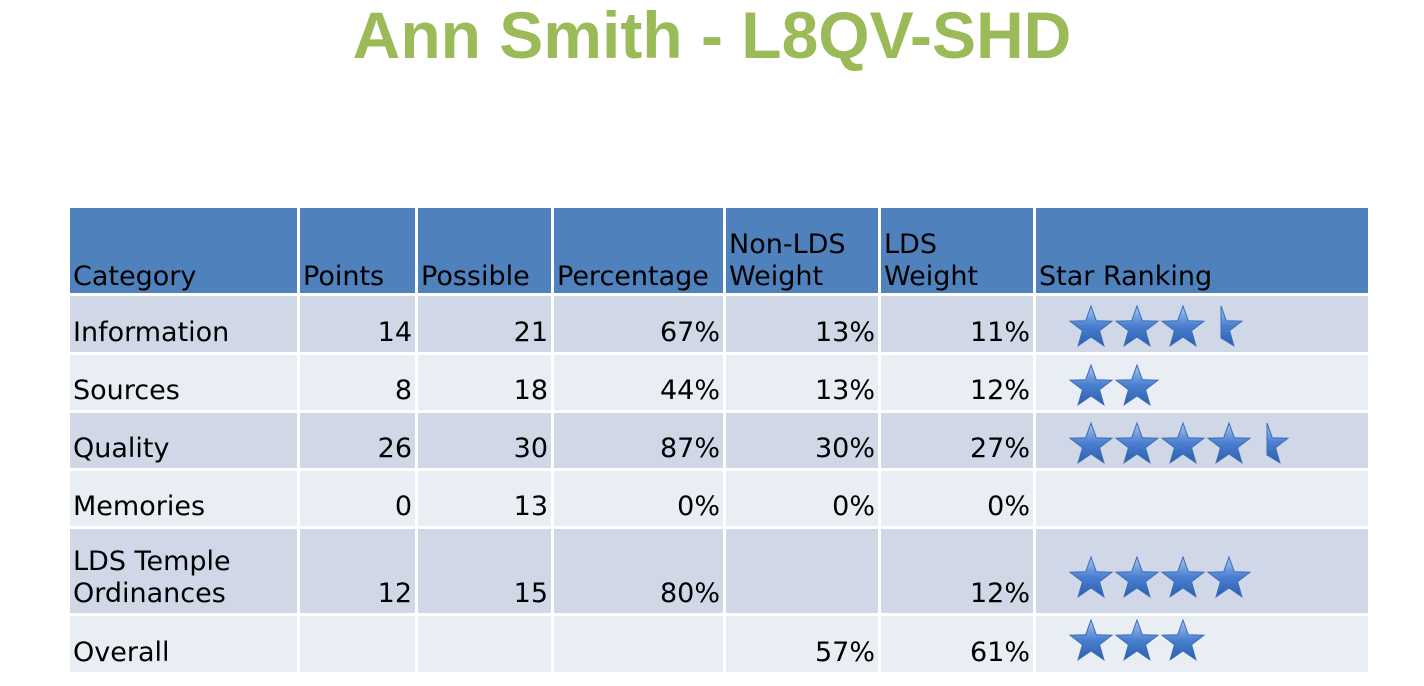  I want to click on percentage-cell: 44%, so click(638, 382).